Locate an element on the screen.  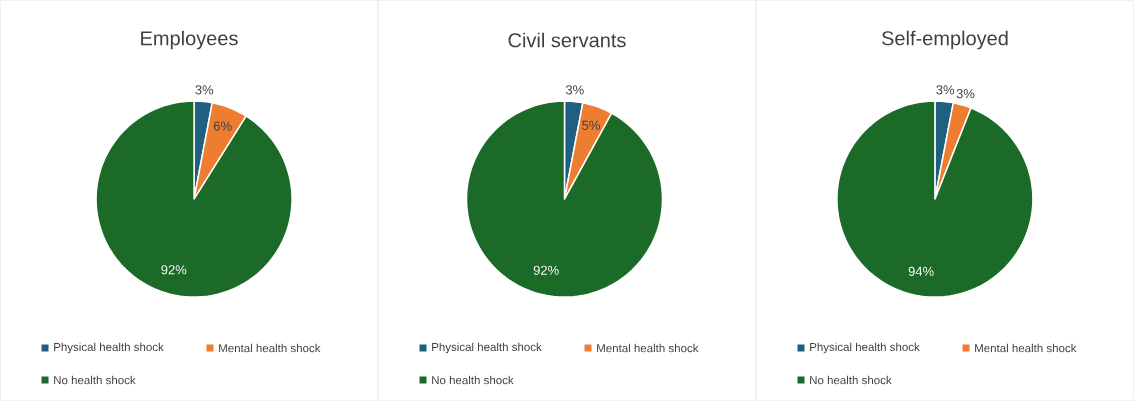
data-label: 5% is located at coordinates (591, 125).